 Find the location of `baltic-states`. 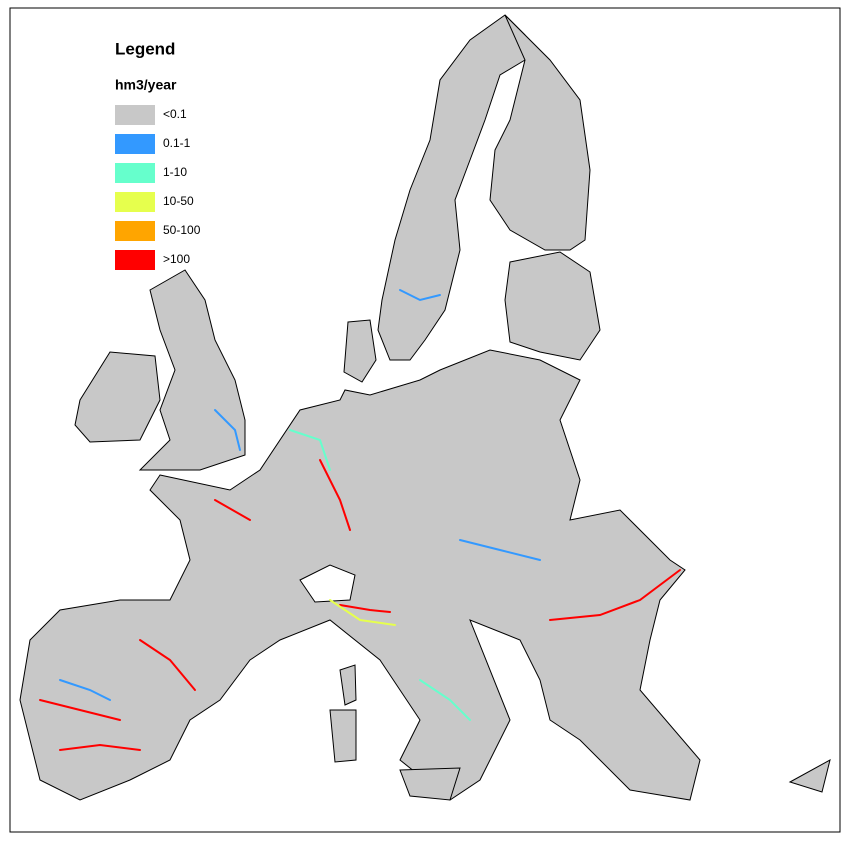

baltic-states is located at coordinates (552, 306).